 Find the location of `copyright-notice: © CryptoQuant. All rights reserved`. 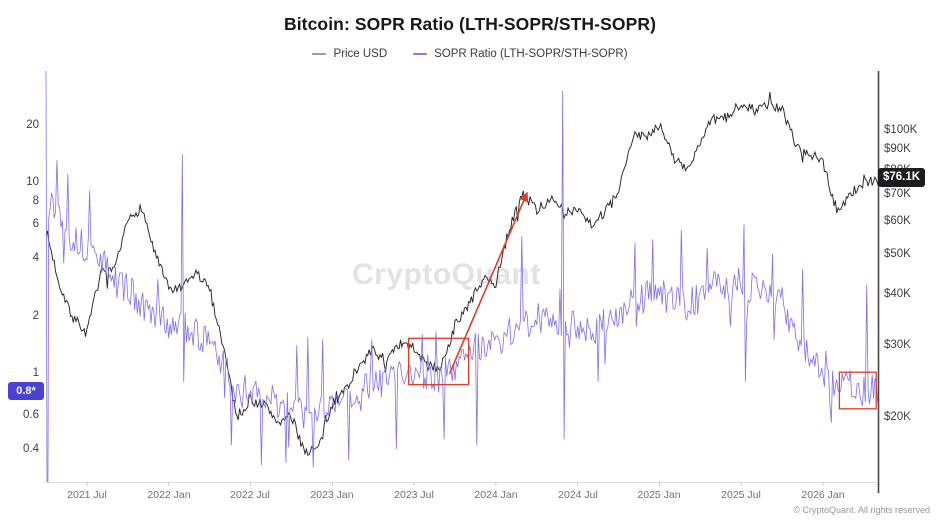

copyright-notice: © CryptoQuant. All rights reserved is located at coordinates (861, 510).